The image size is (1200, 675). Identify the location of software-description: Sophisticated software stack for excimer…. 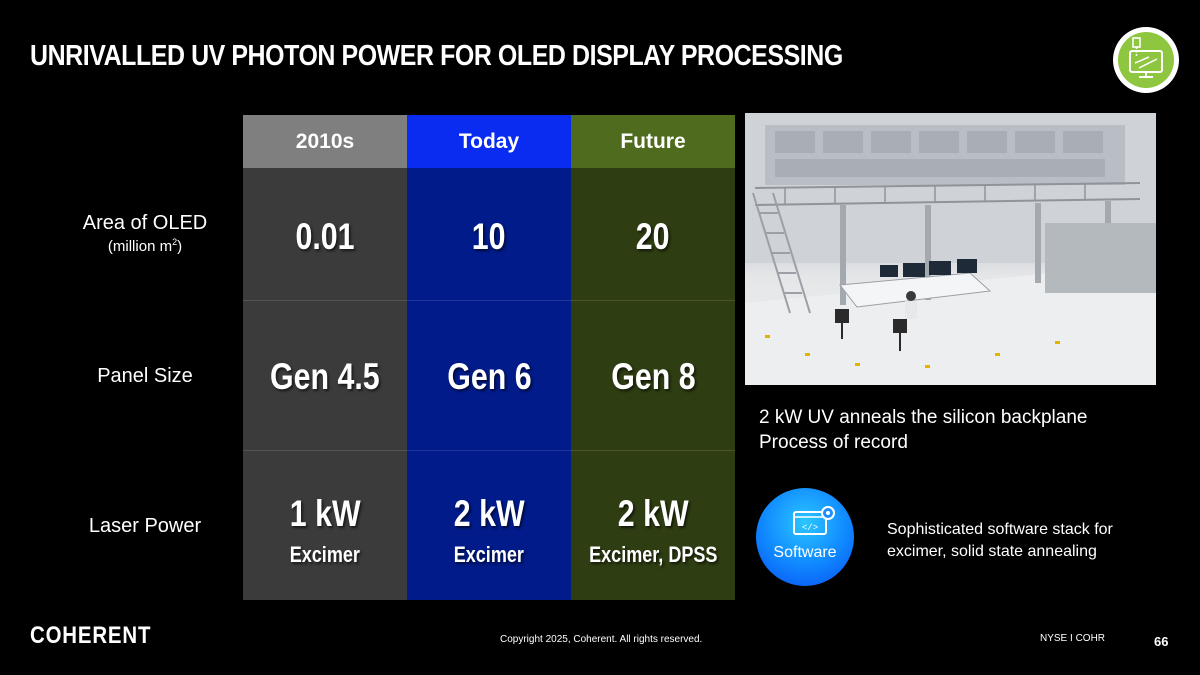
(1000, 540).